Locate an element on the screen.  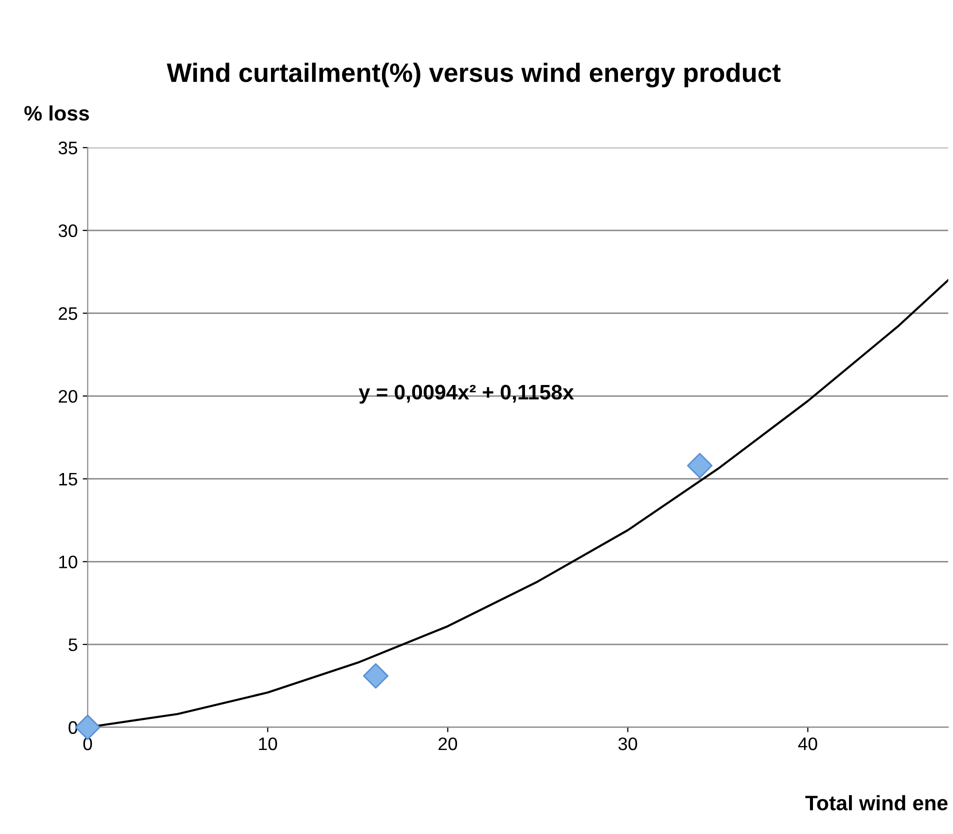
chart-title: Wind curtailment(%) versus wind energy product is located at coordinates (473, 75).